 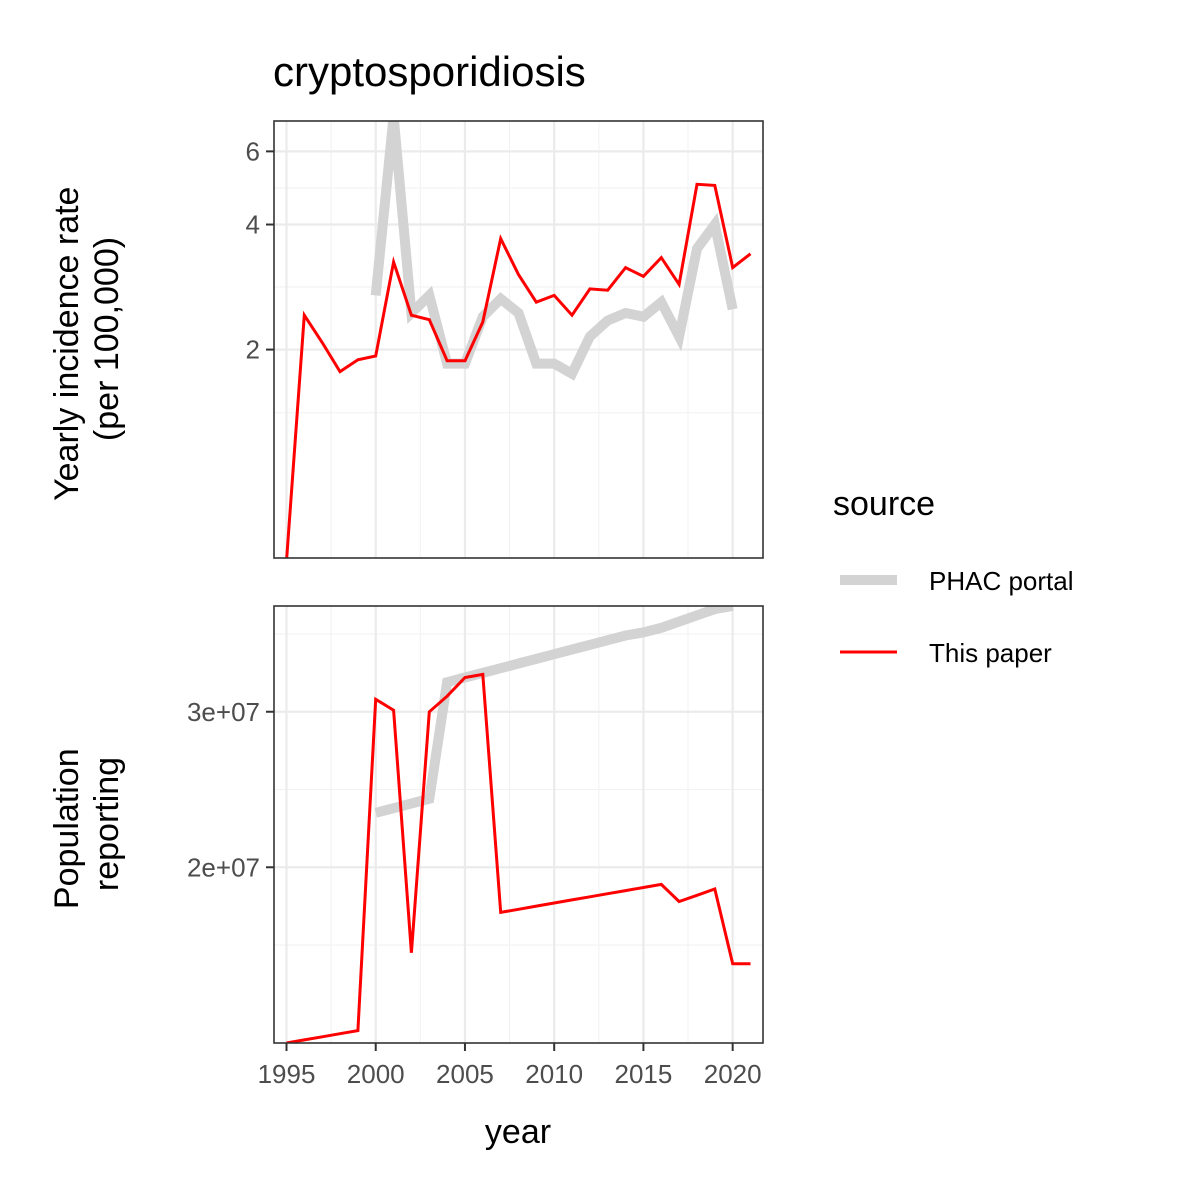 What do you see at coordinates (87, 339) in the screenshot?
I see `incidence-y-axis-title: Yearly incidence rate (per 100,000)` at bounding box center [87, 339].